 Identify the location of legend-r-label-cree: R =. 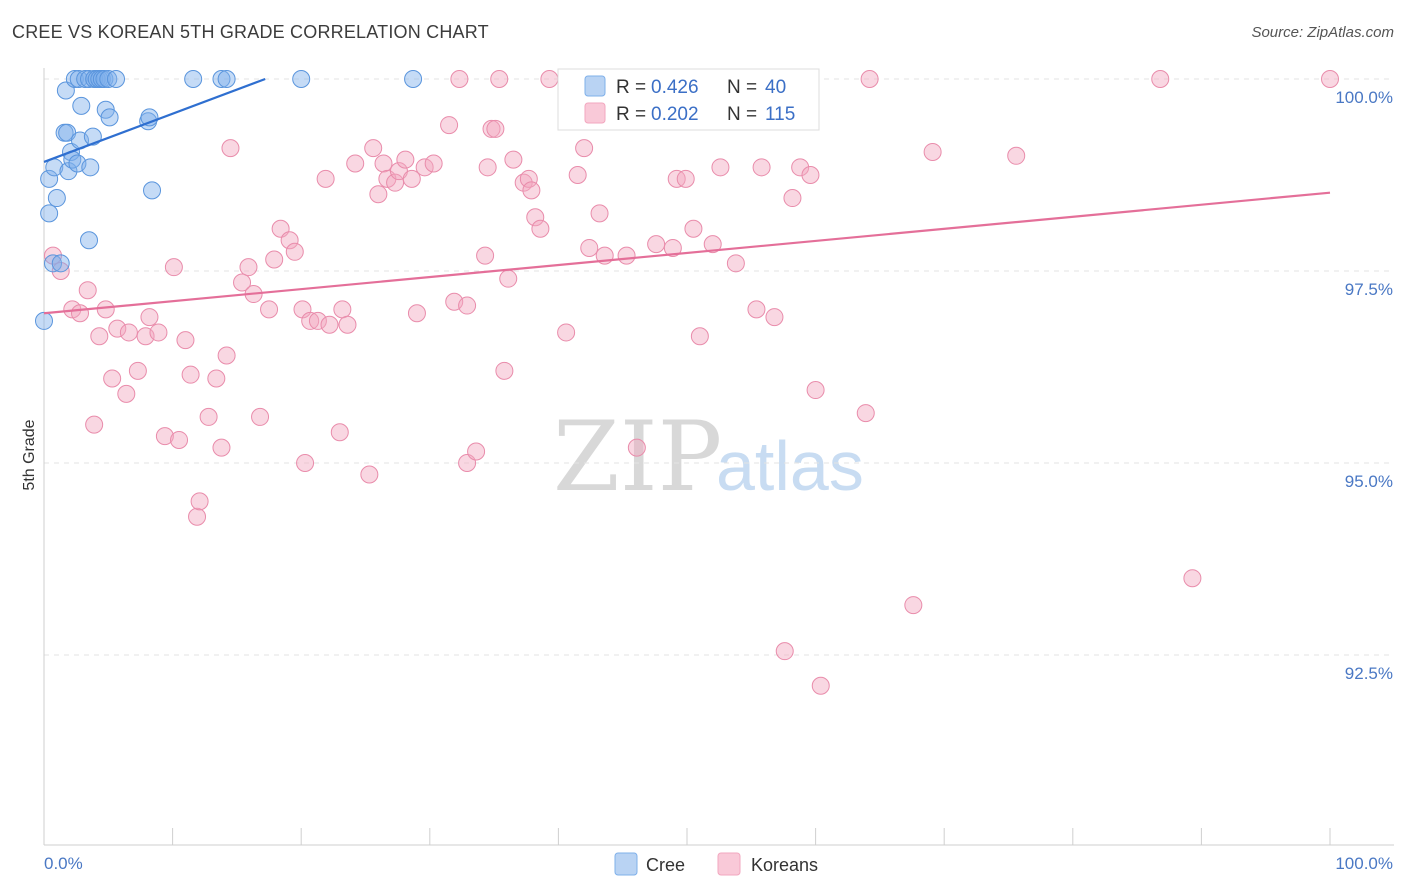
(631, 87).